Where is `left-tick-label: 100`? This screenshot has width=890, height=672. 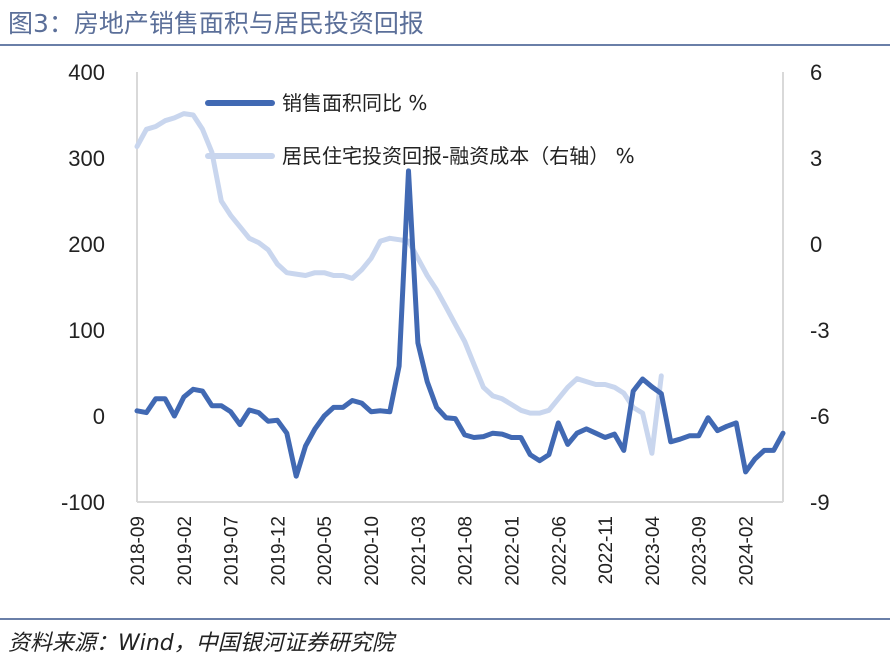
left-tick-label: 100 is located at coordinates (86, 330).